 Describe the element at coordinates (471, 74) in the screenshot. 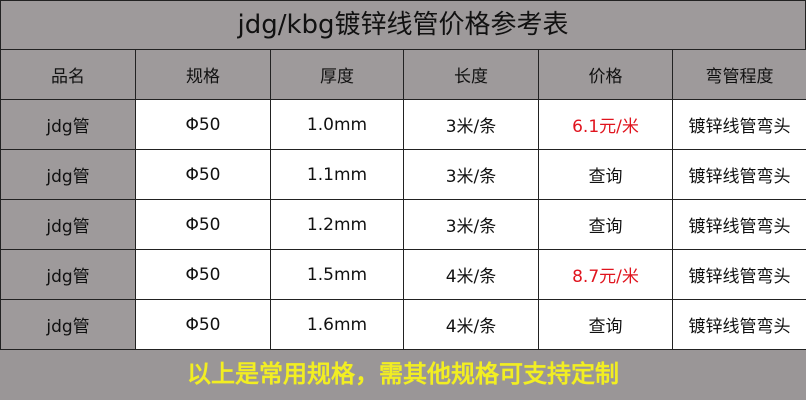

I see `header-length: 长度` at that location.